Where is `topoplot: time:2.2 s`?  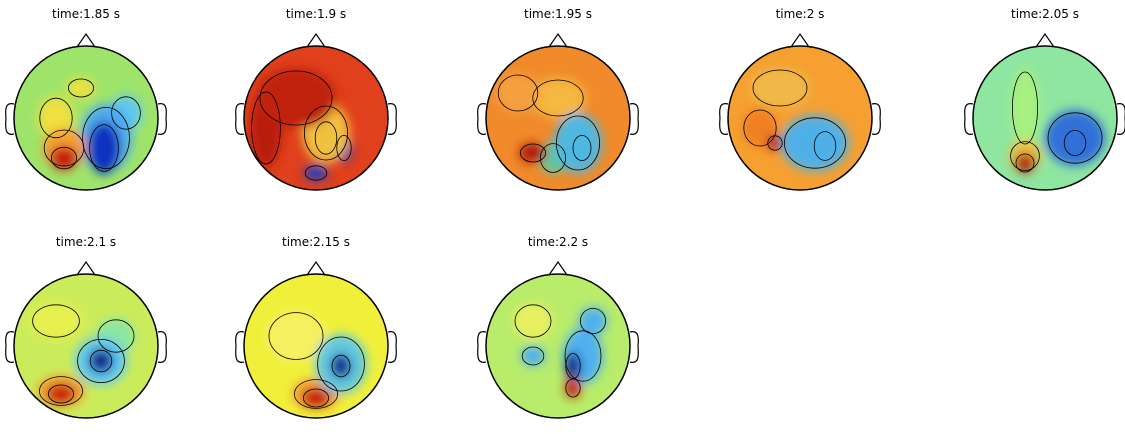 topoplot: time:2.2 s is located at coordinates (558, 327).